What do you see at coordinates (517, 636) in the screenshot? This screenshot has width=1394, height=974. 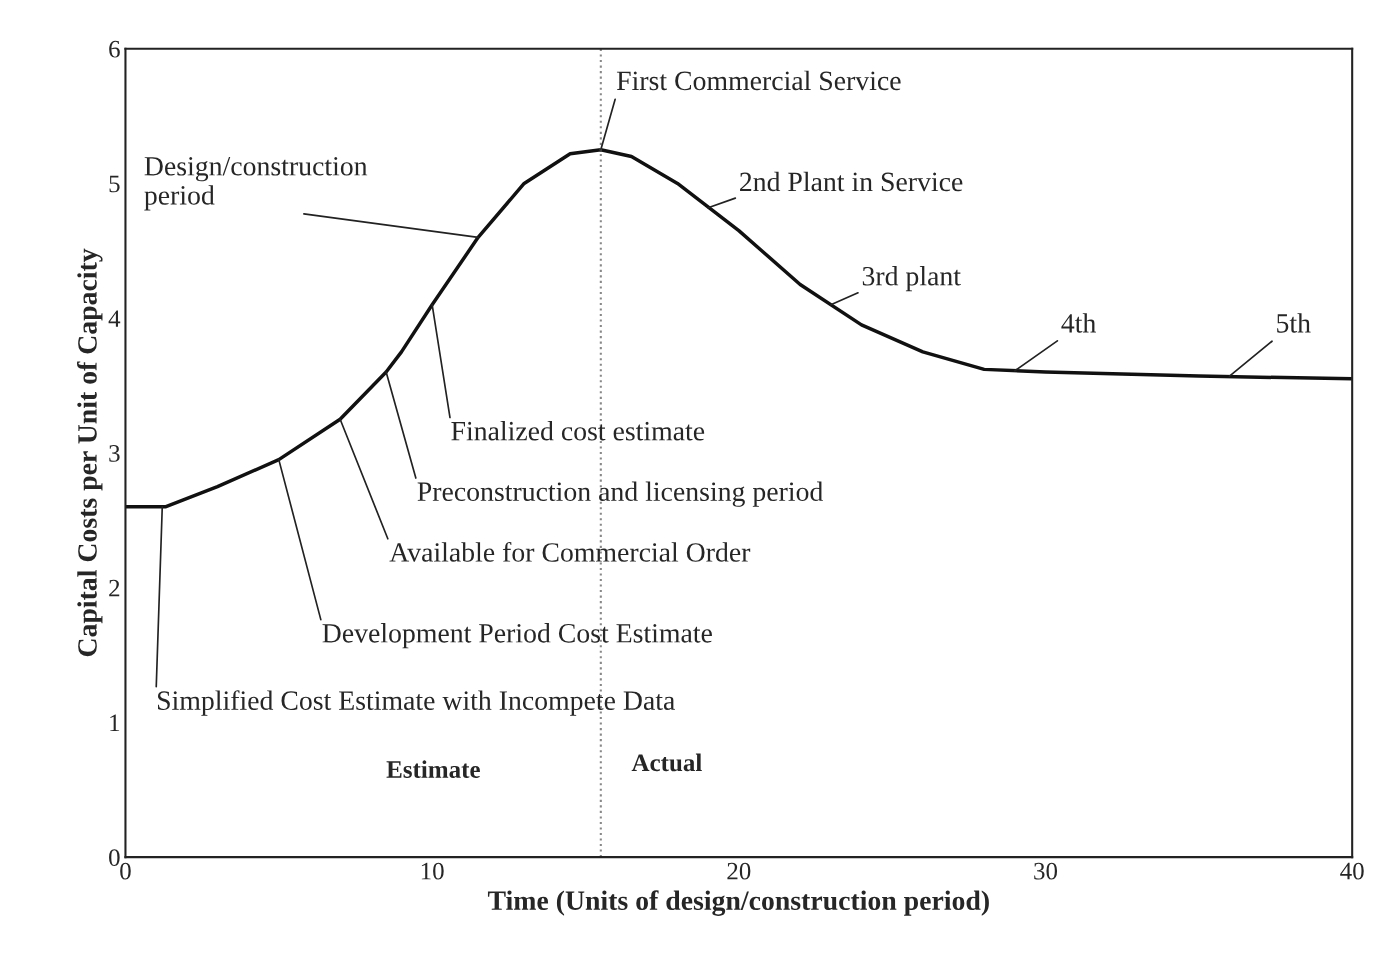 I see `annotation: Development Period Cost Estimate` at bounding box center [517, 636].